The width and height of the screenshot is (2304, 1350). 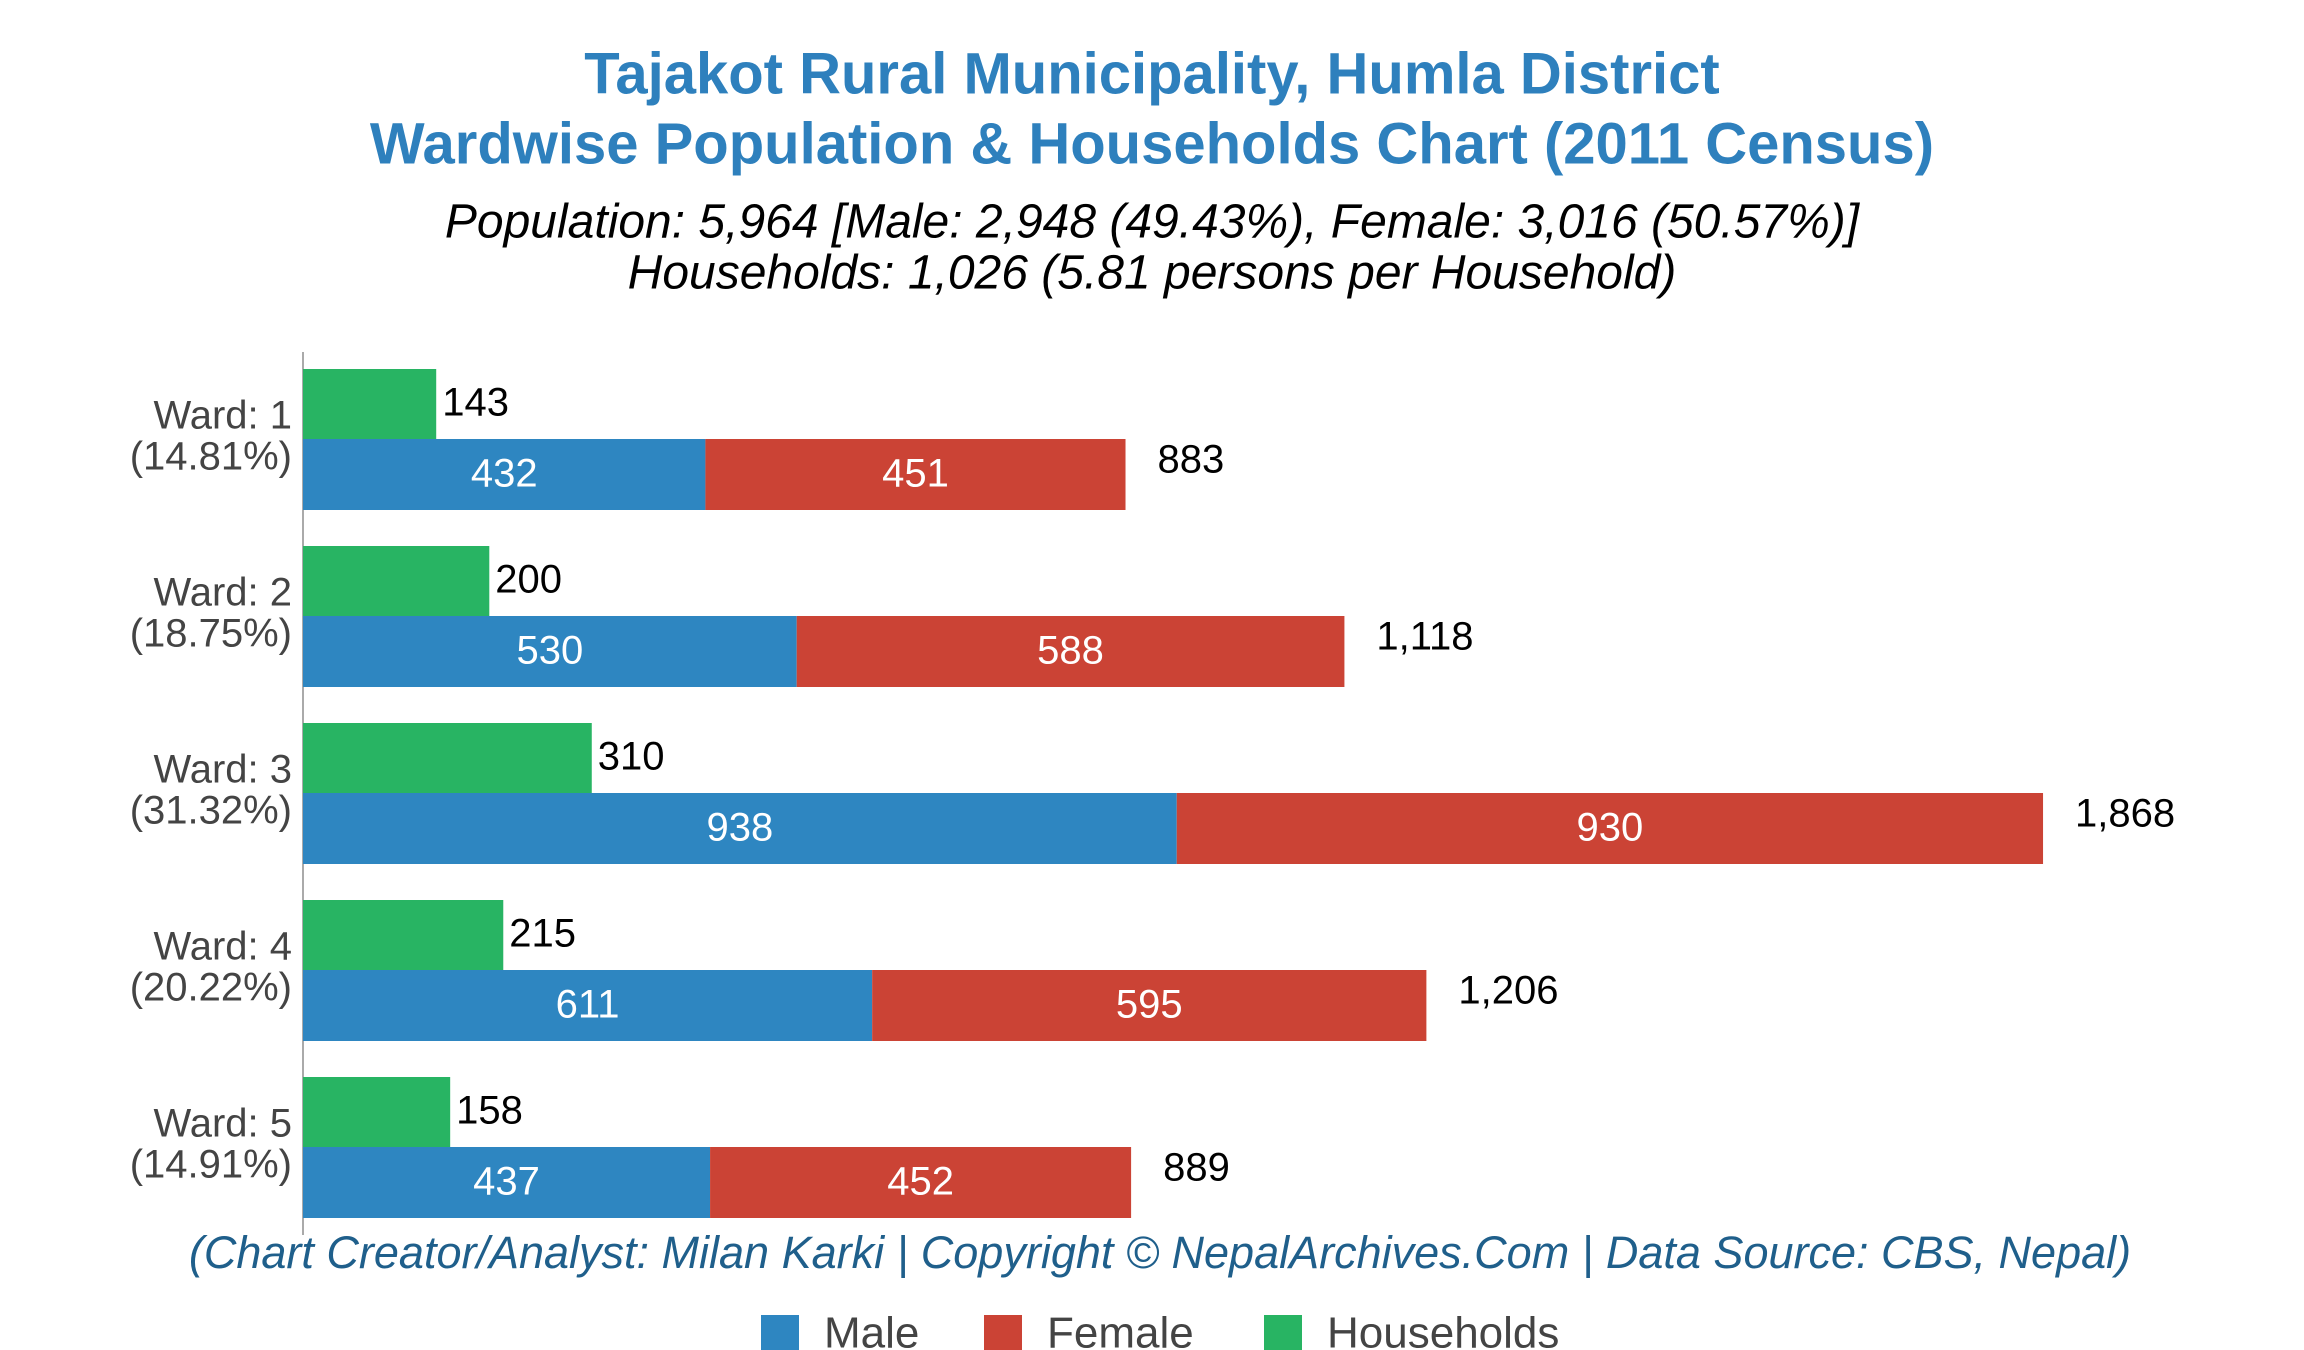 What do you see at coordinates (222, 947) in the screenshot?
I see `y-tick-label: Ward: 4` at bounding box center [222, 947].